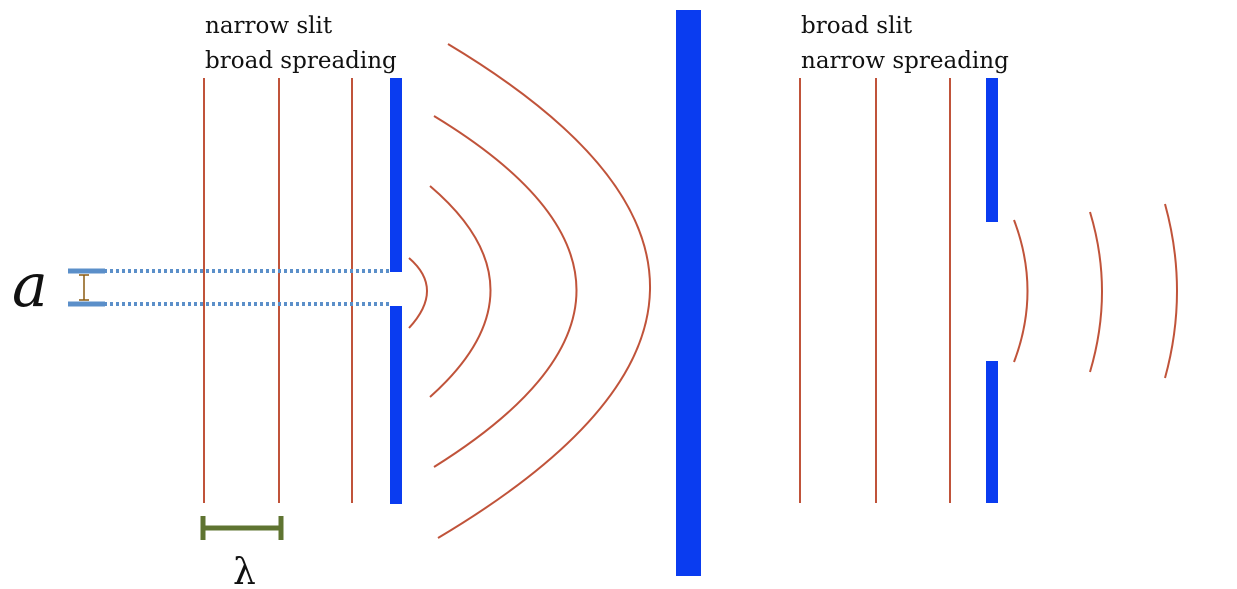 Image resolution: width=1237 pixels, height=589 pixels. What do you see at coordinates (201, 286) in the screenshot?
I see `slit-width-marker: a` at bounding box center [201, 286].